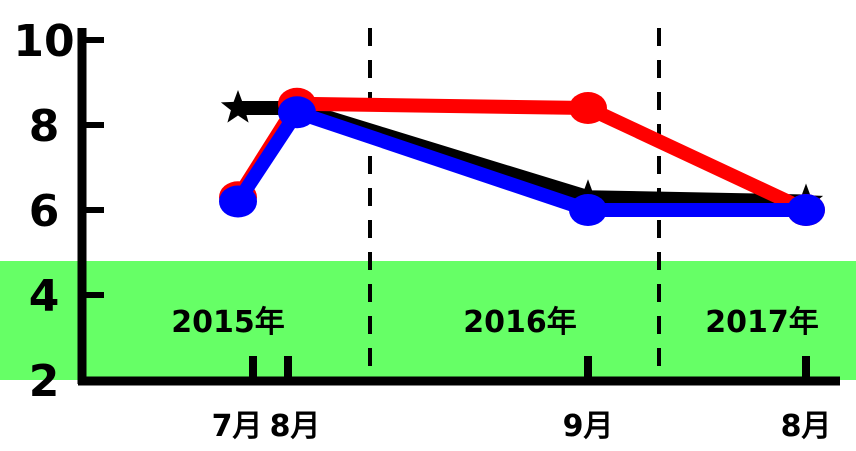  I want to click on y-tick-label: 4, so click(44, 296).